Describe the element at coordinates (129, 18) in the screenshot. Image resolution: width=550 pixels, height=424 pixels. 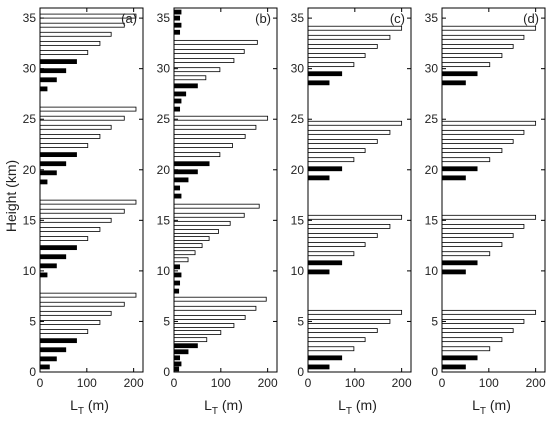
I see `panel-tag: (a)` at that location.